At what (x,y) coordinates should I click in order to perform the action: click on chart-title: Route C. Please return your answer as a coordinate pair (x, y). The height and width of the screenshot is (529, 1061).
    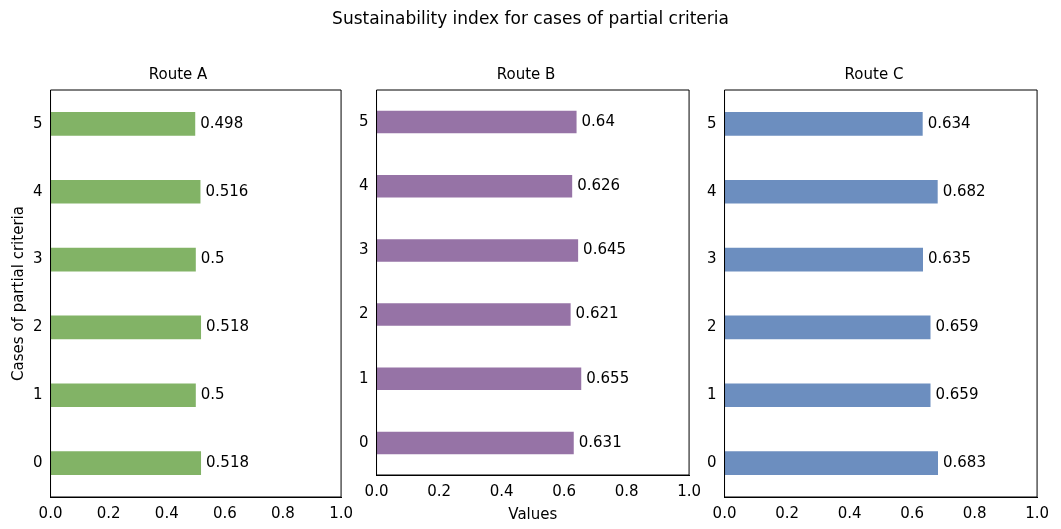
    Looking at the image, I should click on (874, 73).